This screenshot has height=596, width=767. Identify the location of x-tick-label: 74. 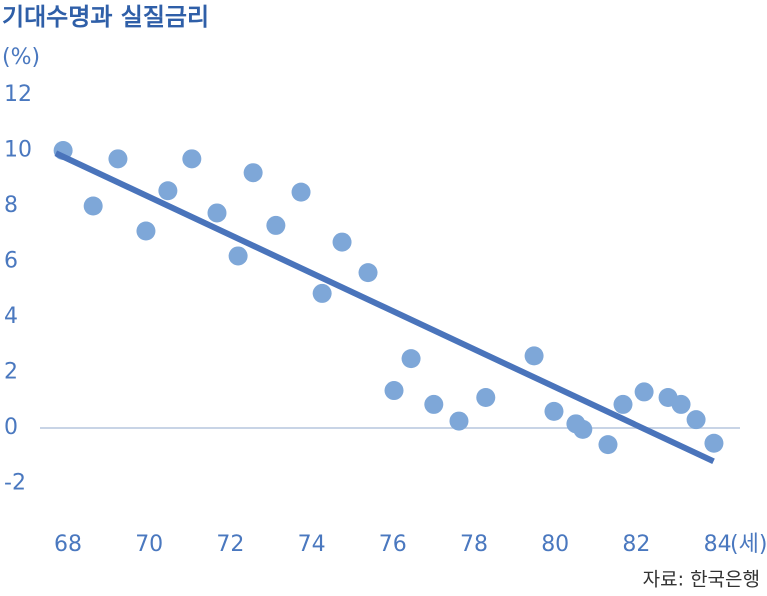
(312, 544).